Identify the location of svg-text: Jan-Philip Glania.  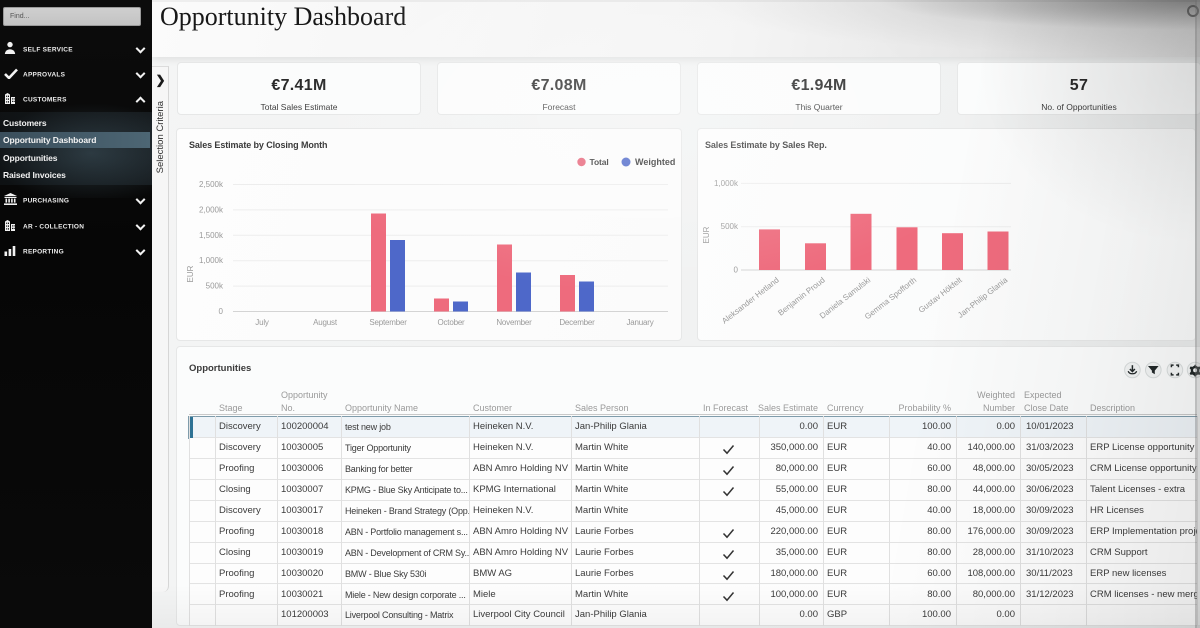
(983, 297).